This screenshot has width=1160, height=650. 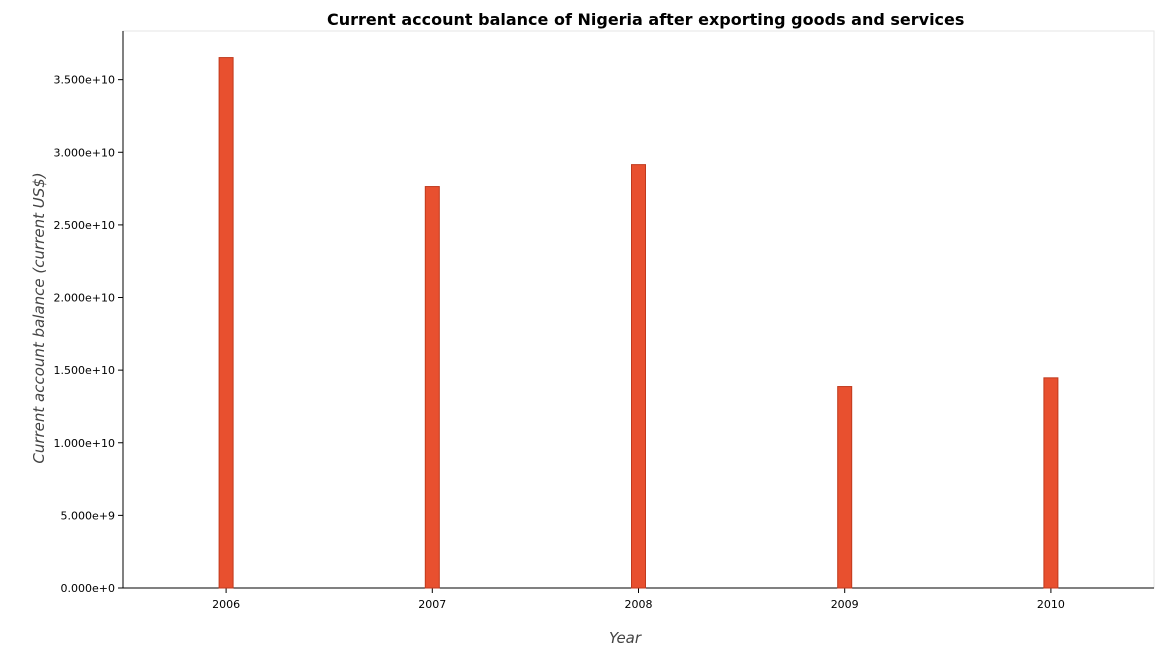 I want to click on bar-2007, so click(x=432, y=387).